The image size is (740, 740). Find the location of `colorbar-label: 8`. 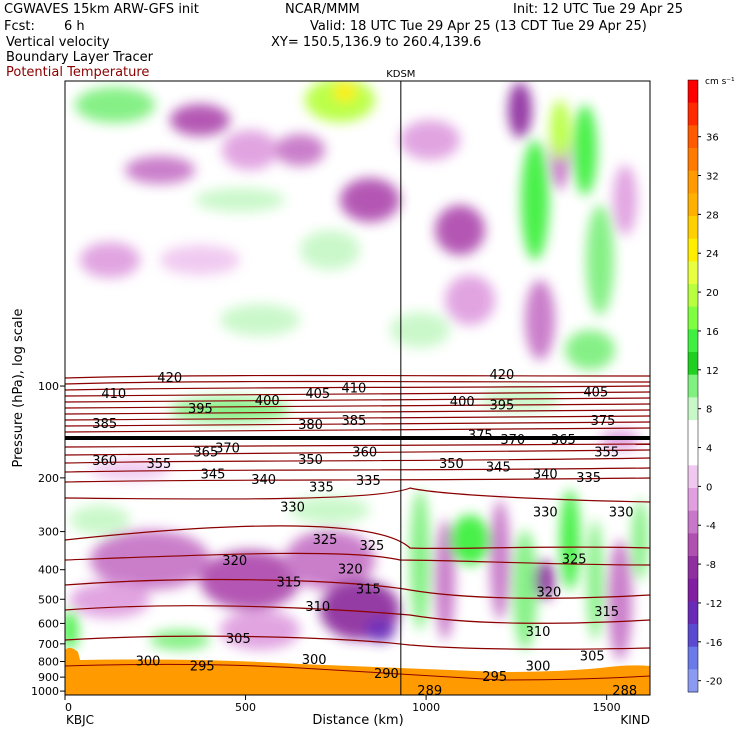

colorbar-label: 8 is located at coordinates (709, 410).